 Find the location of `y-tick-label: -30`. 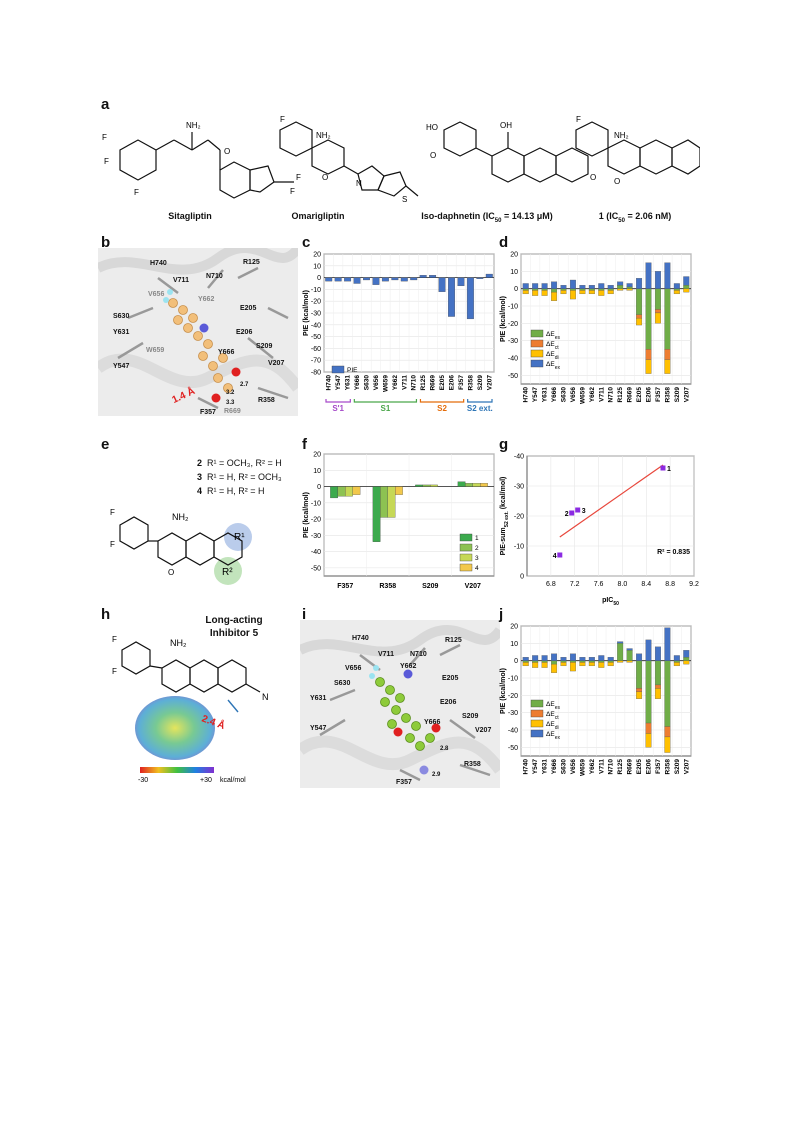

y-tick-label: -30 is located at coordinates (513, 713).